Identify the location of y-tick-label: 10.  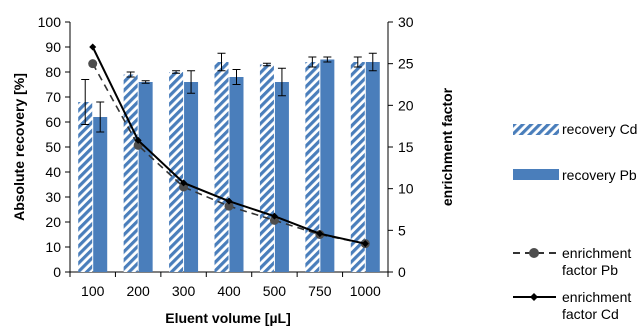
(53, 247).